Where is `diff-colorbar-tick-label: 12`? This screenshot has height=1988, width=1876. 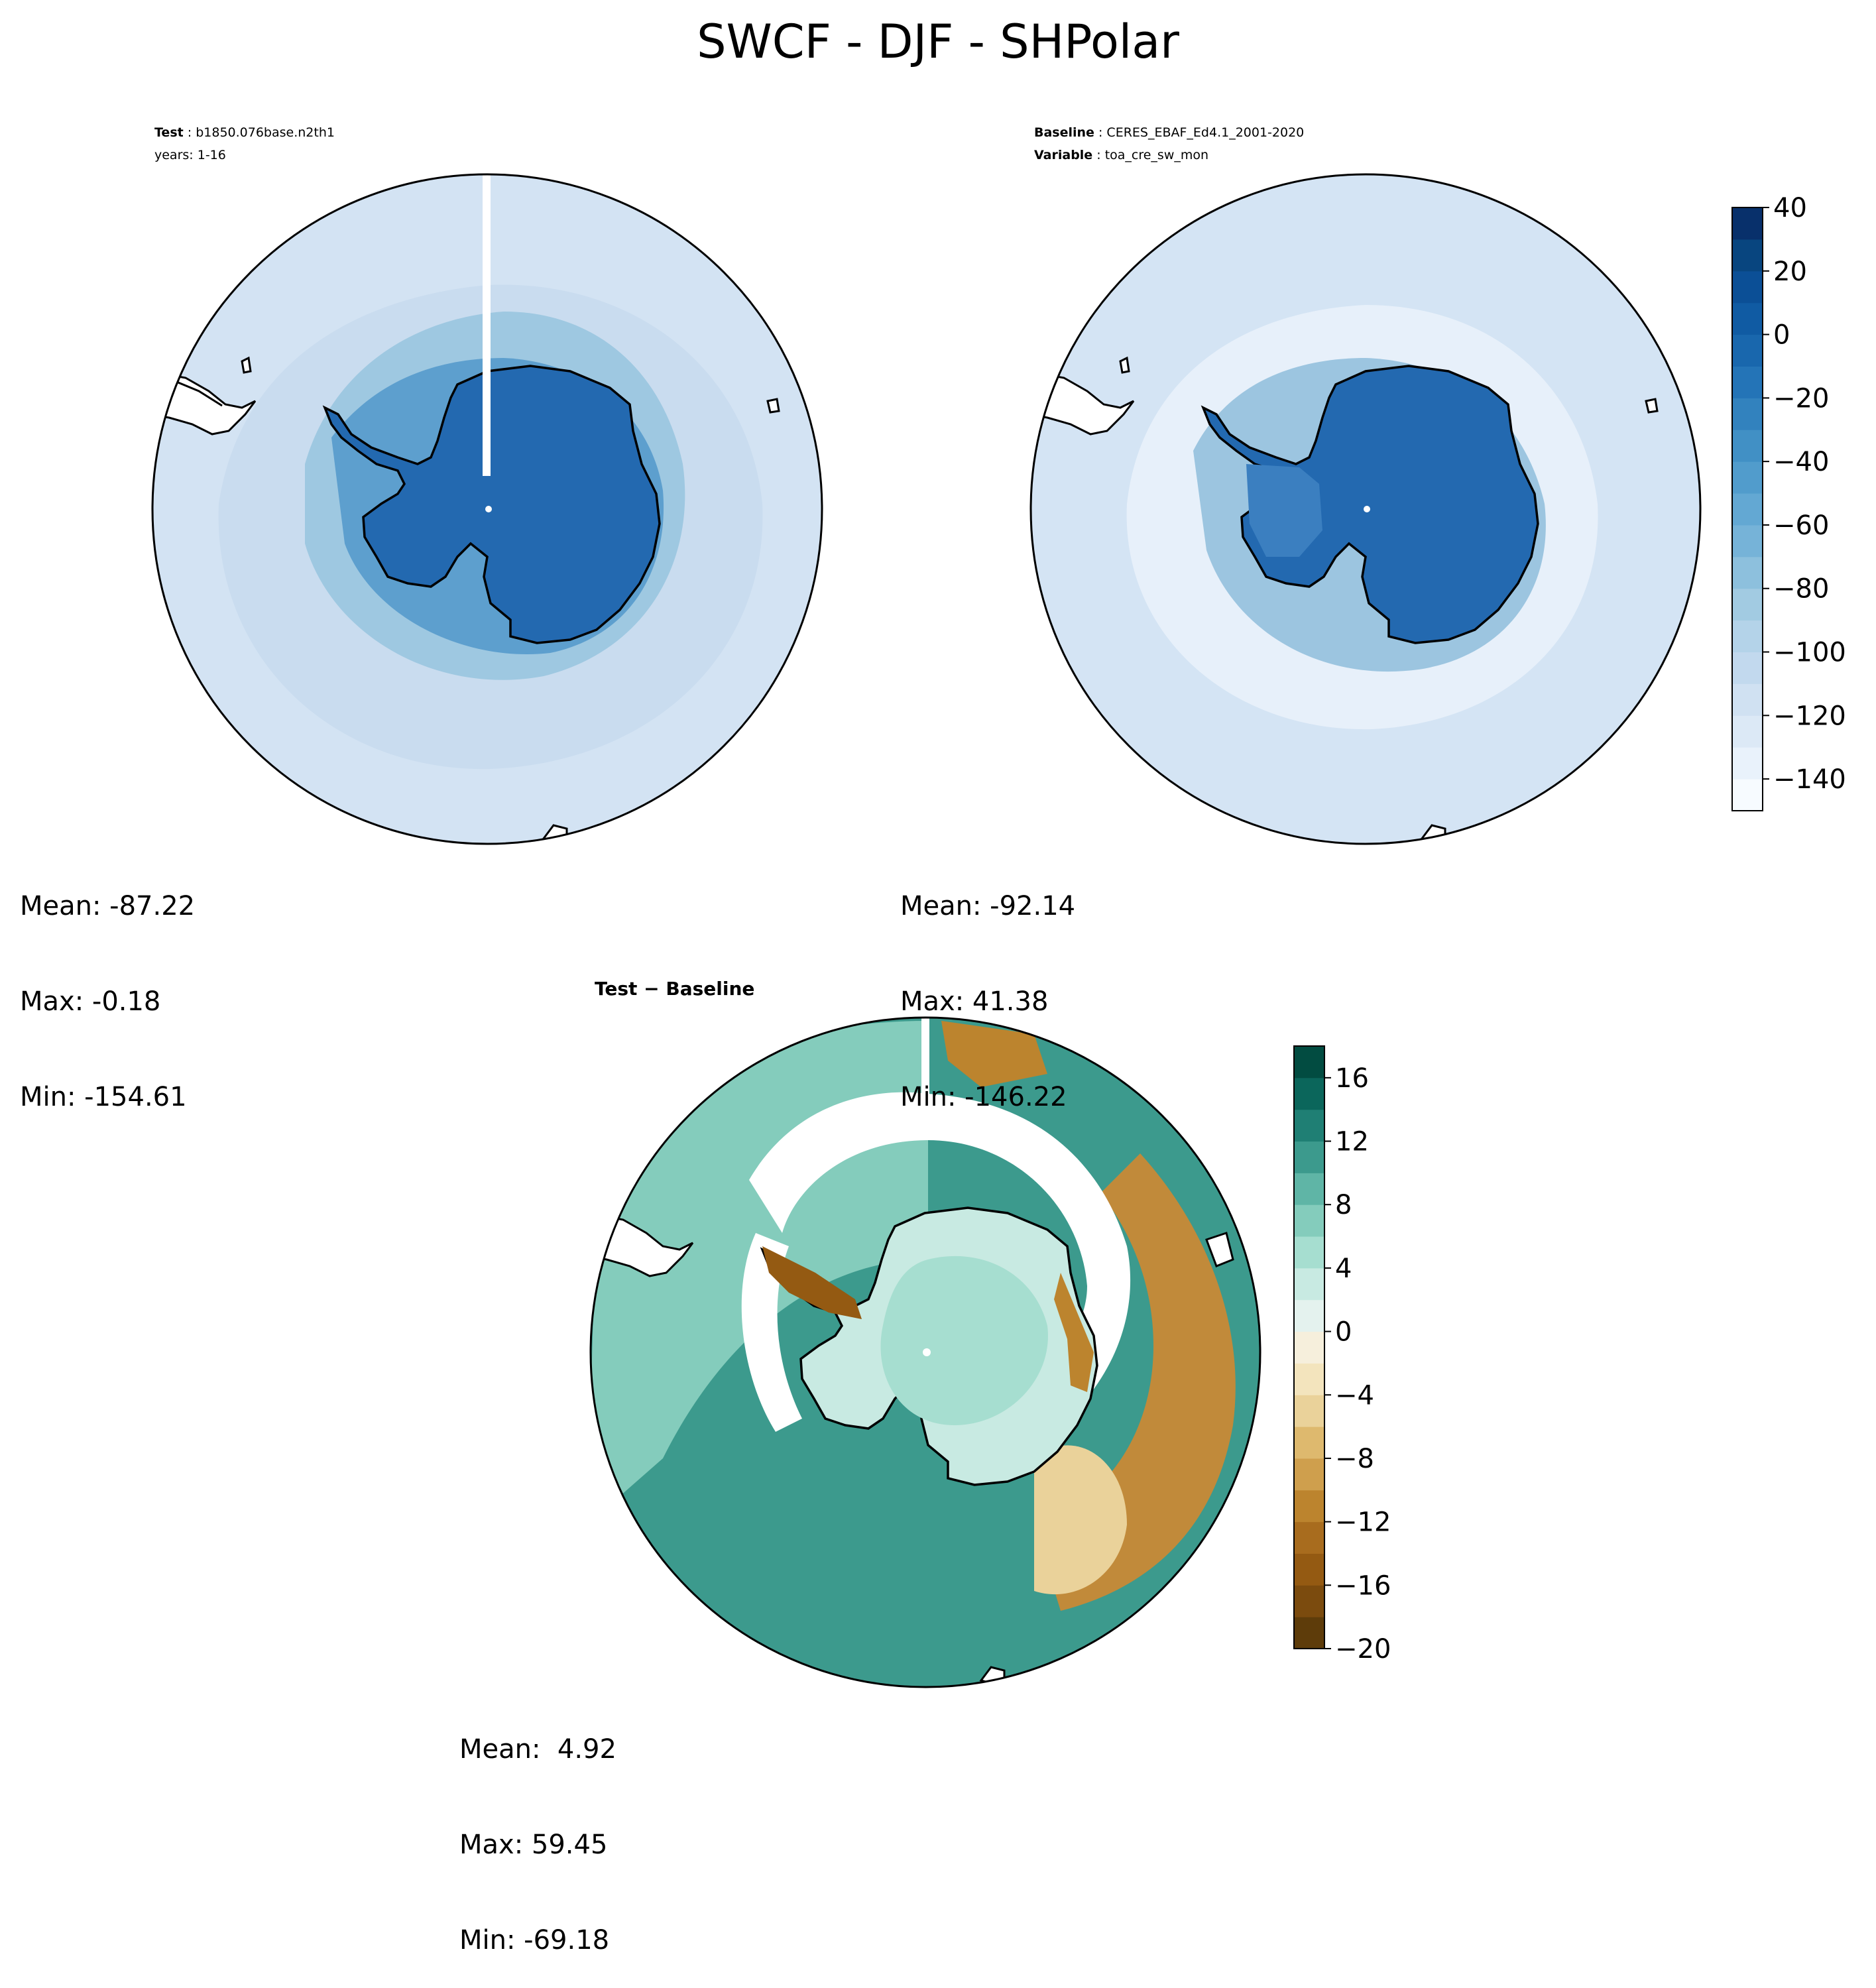
diff-colorbar-tick-label: 12 is located at coordinates (1352, 1142).